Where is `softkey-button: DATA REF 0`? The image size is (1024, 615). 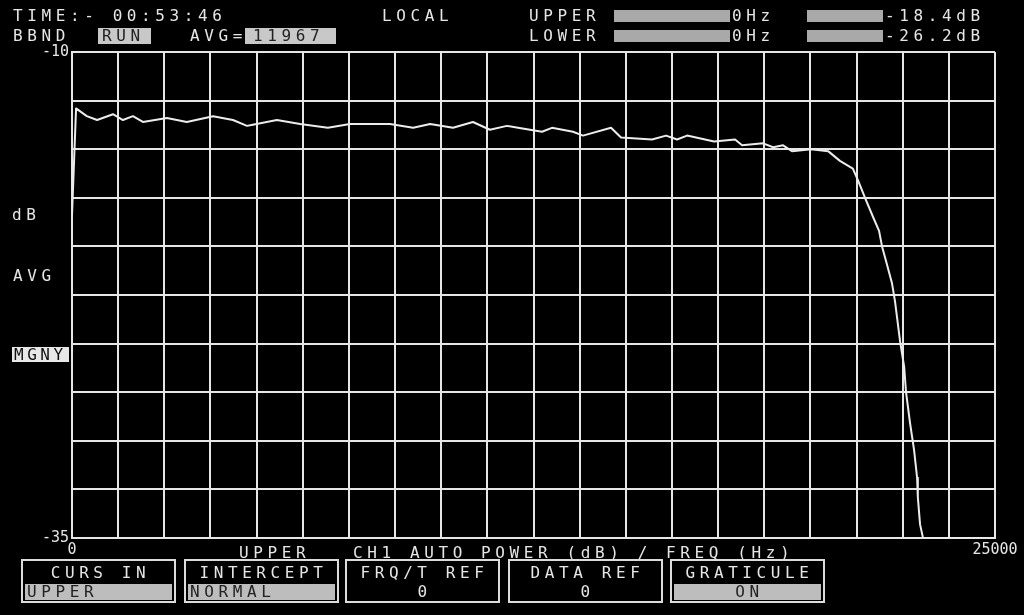 softkey-button: DATA REF 0 is located at coordinates (585, 581).